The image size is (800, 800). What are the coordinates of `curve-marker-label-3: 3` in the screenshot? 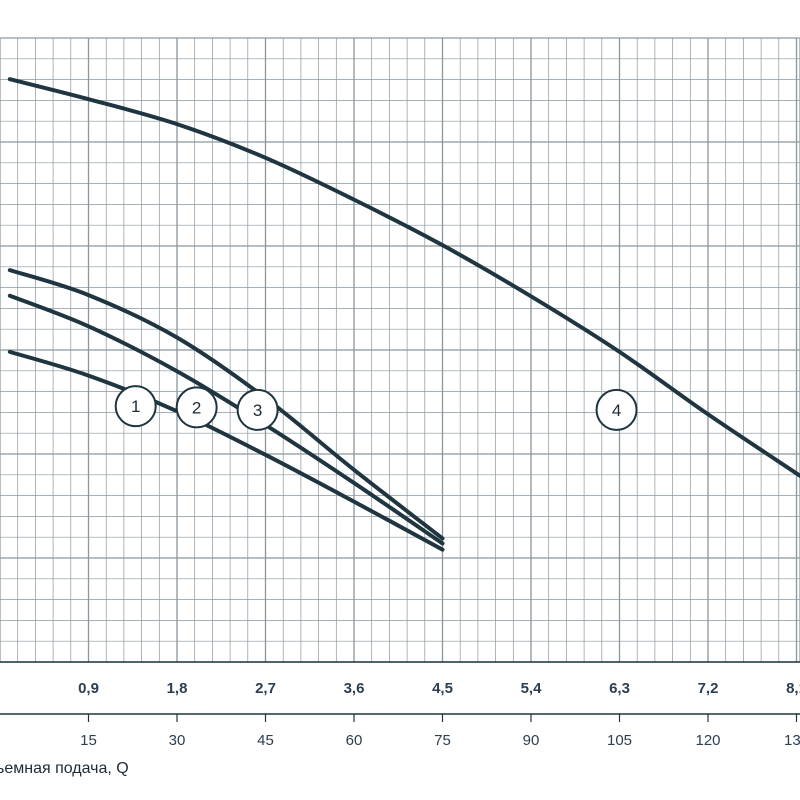 It's located at (257, 410).